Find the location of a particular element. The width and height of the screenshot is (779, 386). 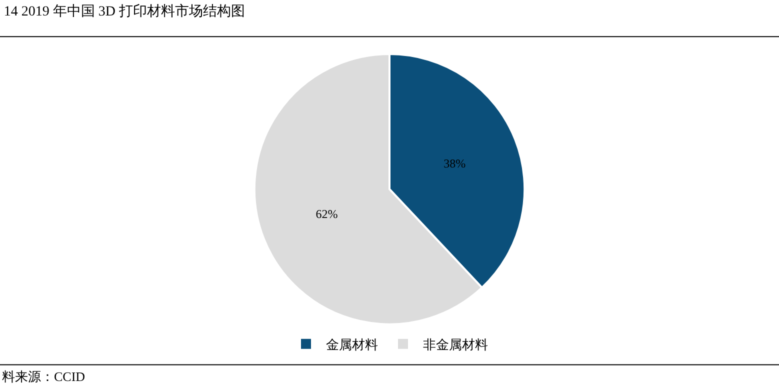

legend-label: 非金属材料 is located at coordinates (455, 344).